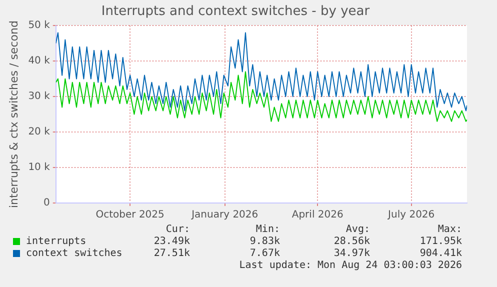  Describe the element at coordinates (318, 215) in the screenshot. I see `x-tick-label: April 2026` at that location.